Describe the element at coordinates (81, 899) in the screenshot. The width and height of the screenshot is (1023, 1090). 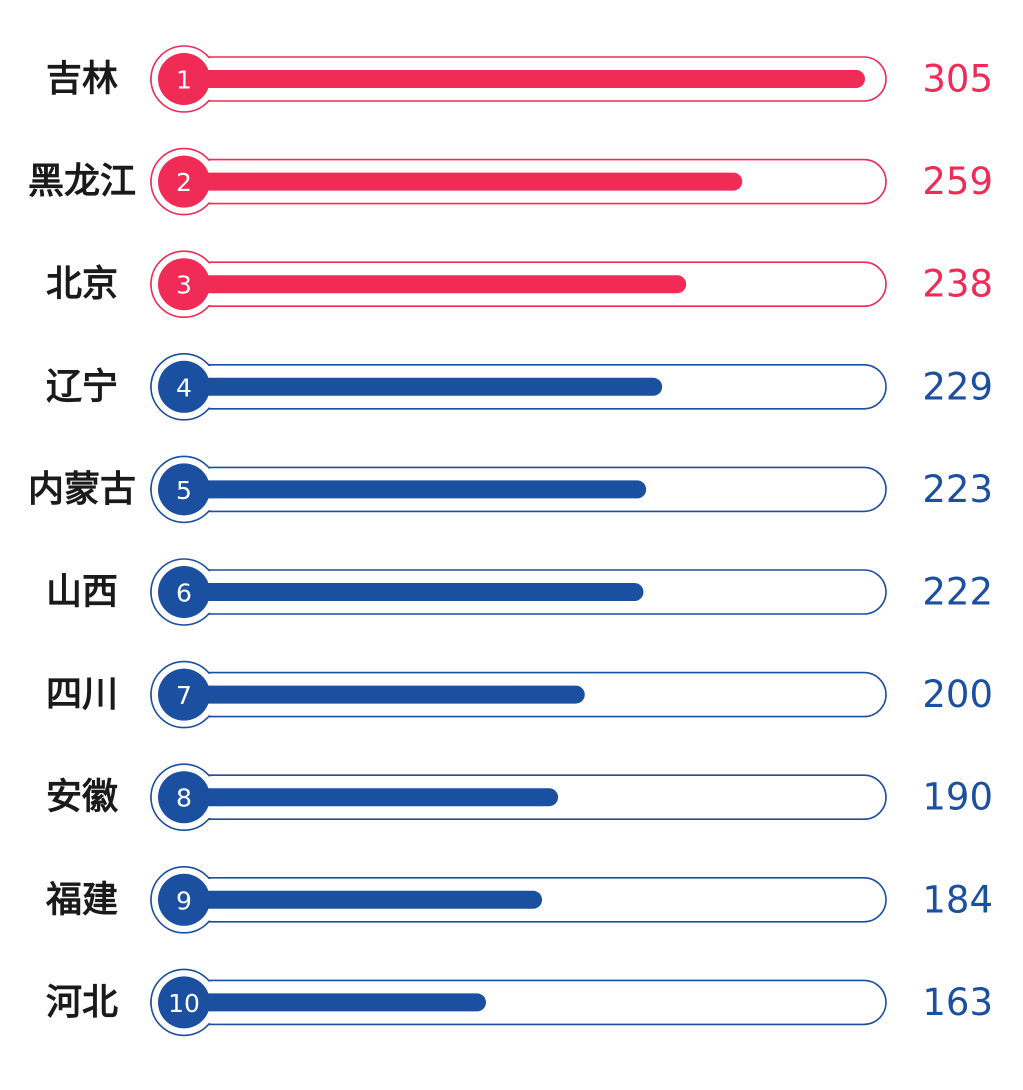
I see `category-label: 福建` at that location.